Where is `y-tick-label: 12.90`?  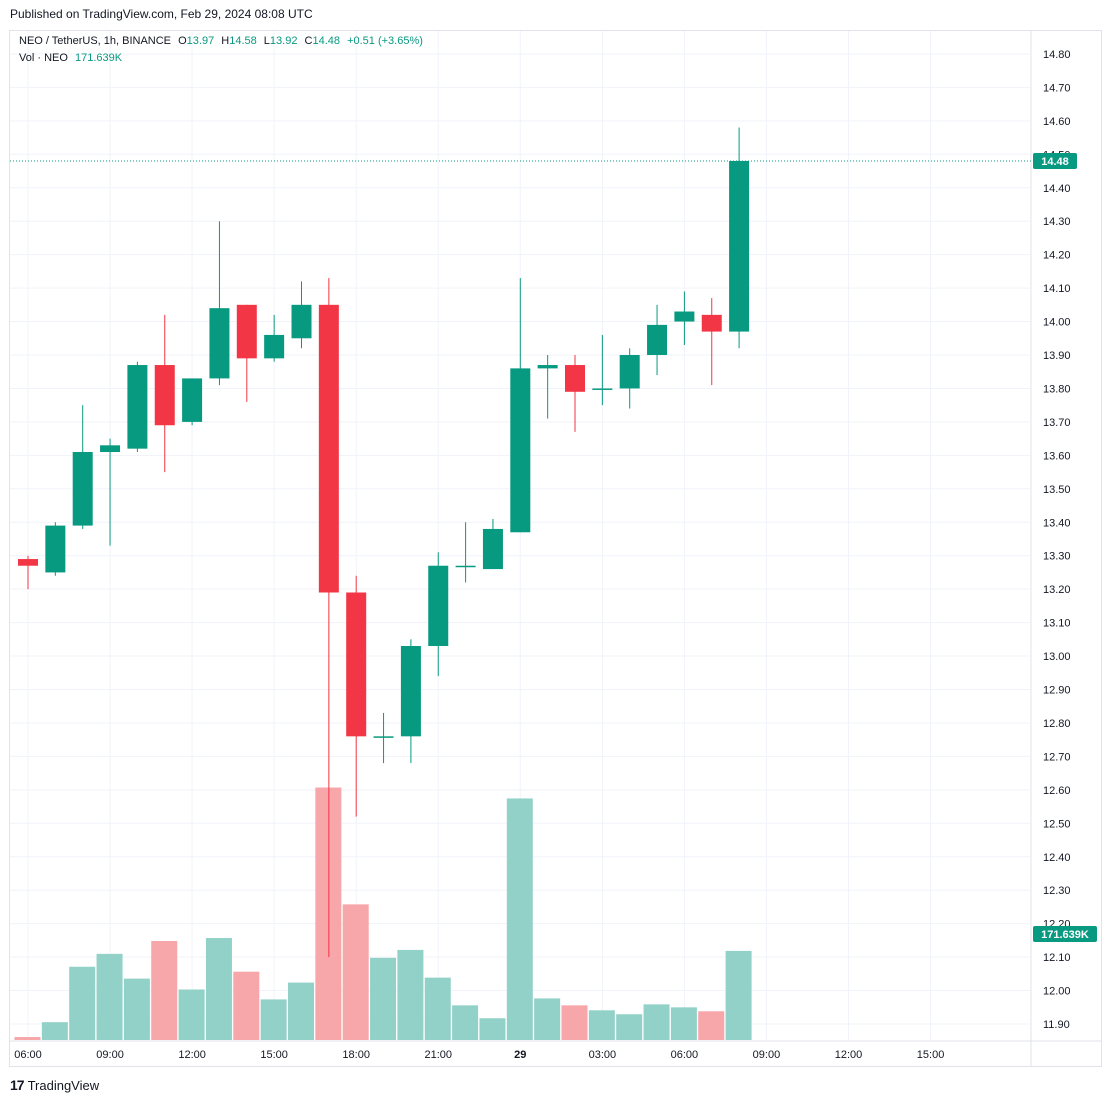
y-tick-label: 12.90 is located at coordinates (1057, 691).